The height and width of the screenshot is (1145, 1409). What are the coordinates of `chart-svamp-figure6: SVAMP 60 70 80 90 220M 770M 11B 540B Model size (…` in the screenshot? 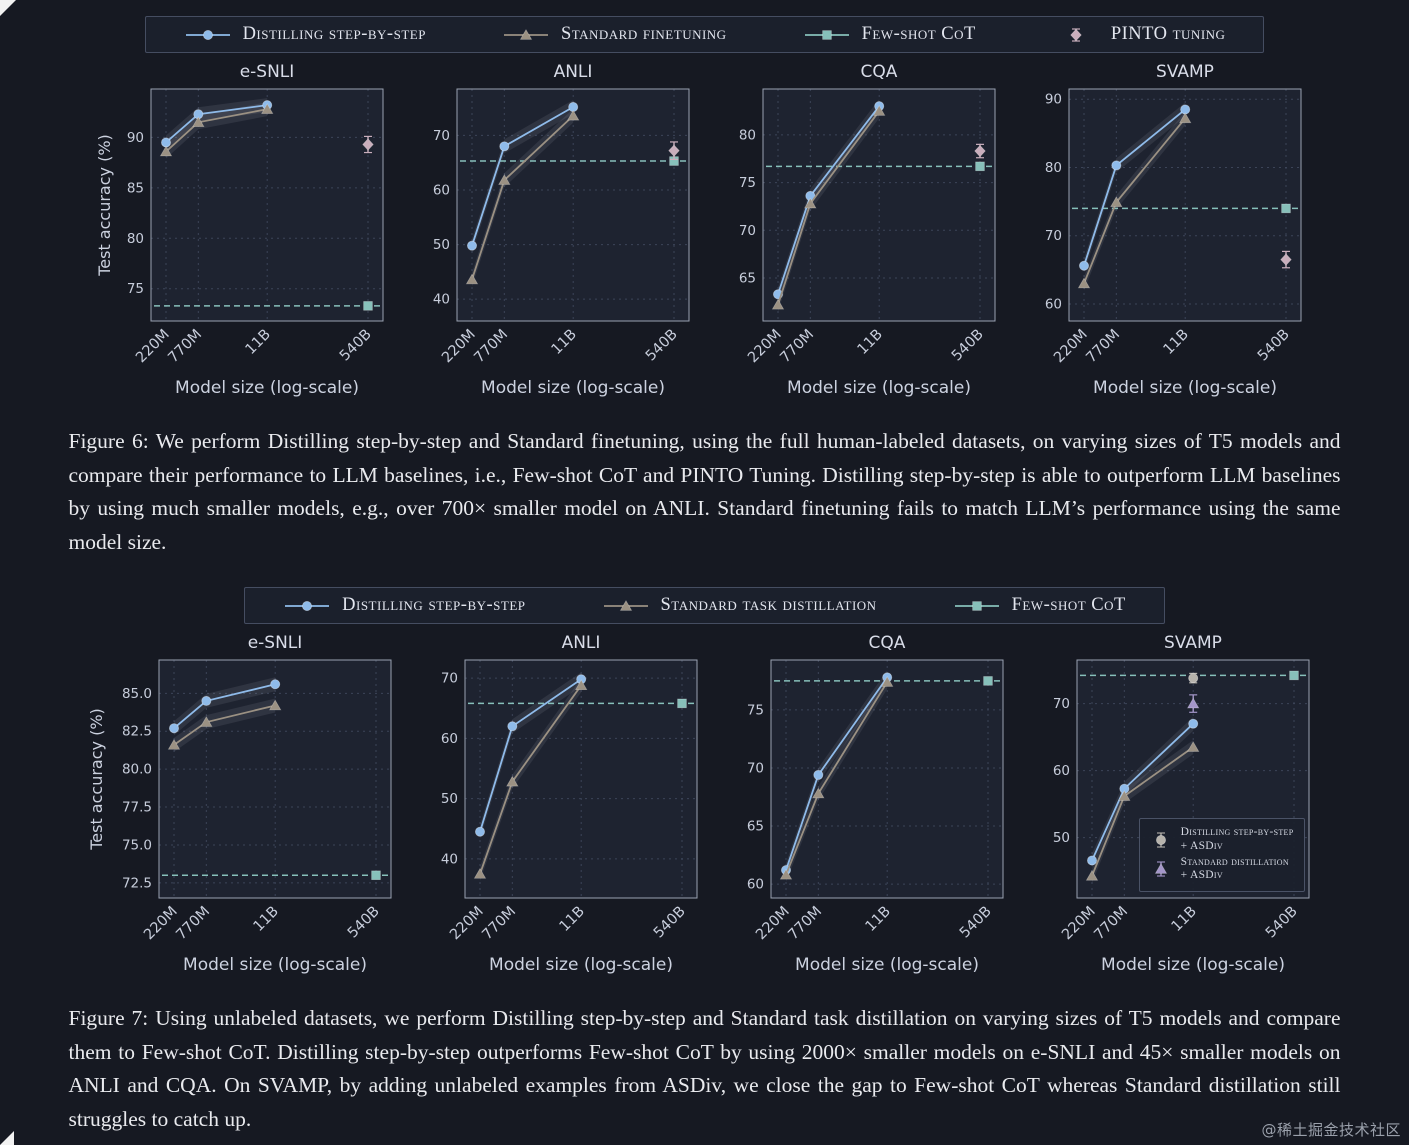 It's located at (1175, 235).